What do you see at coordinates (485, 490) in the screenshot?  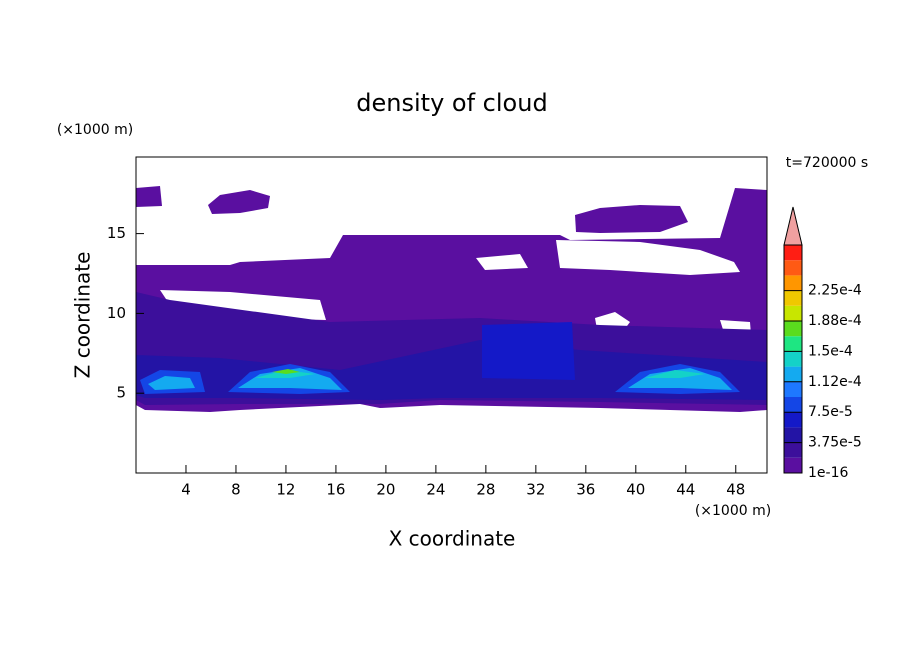 I see `x-tick-label: 28` at bounding box center [485, 490].